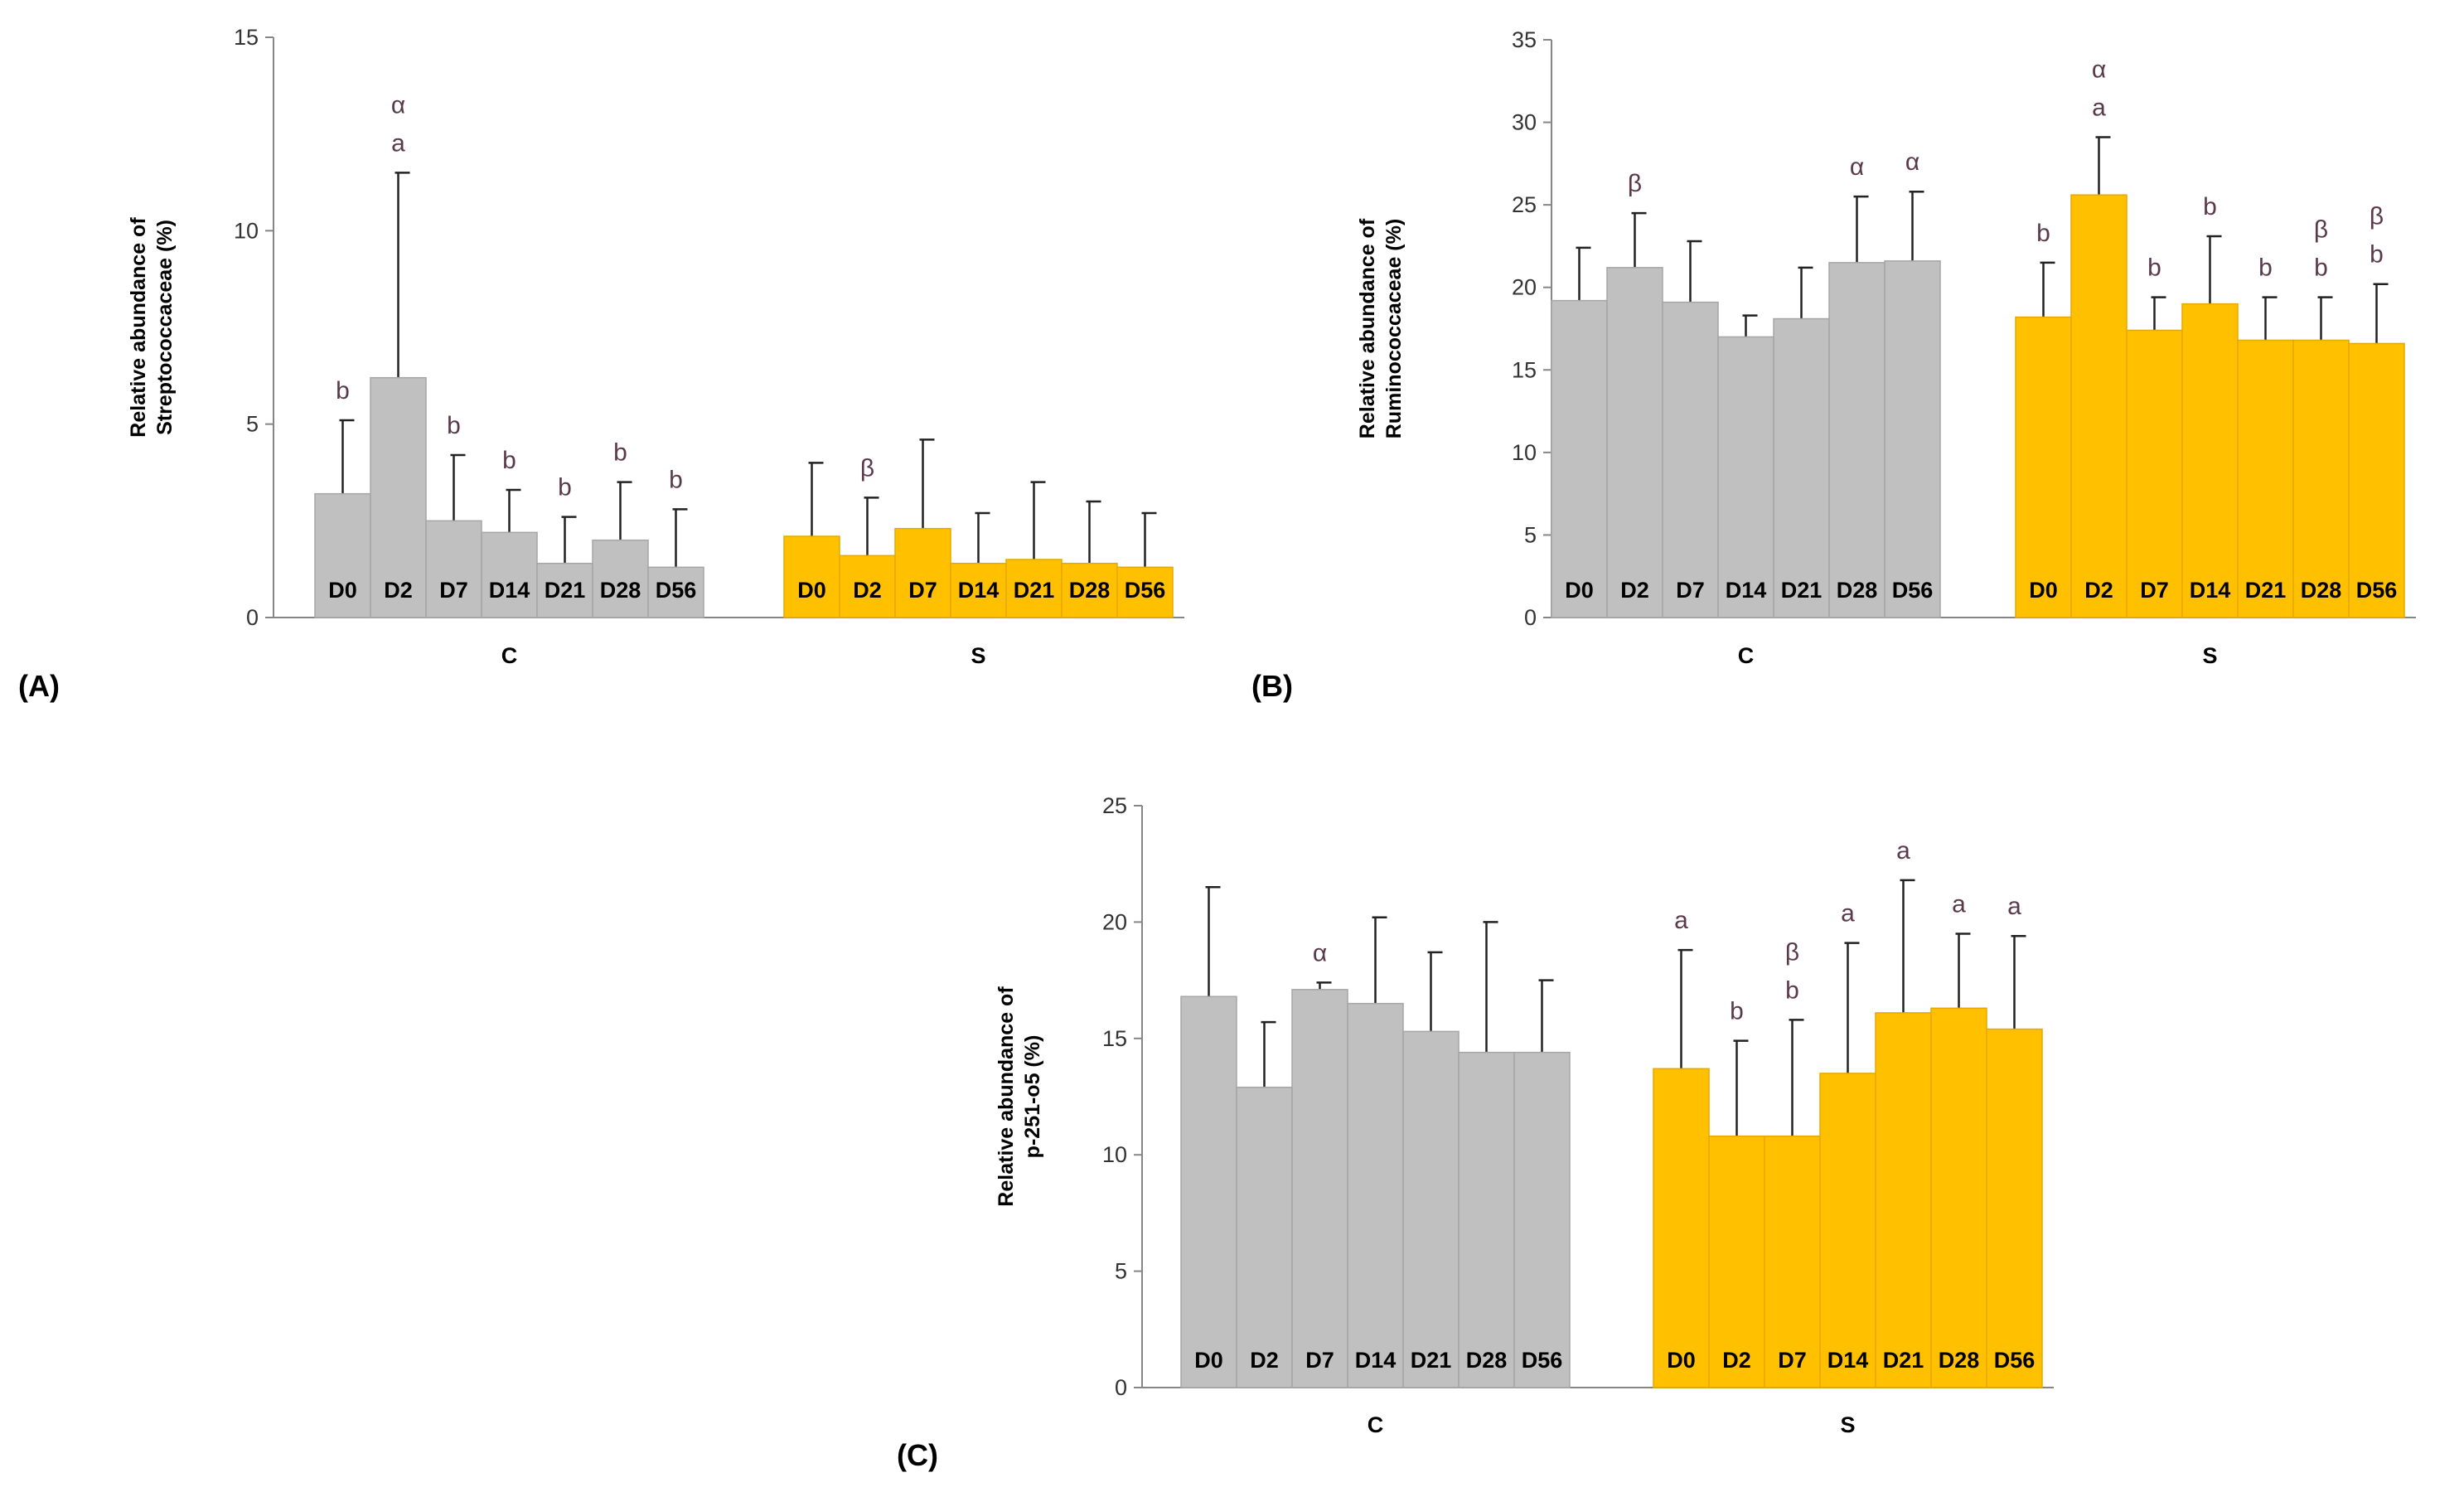 This screenshot has height=1492, width=2464. Describe the element at coordinates (1394, 328) in the screenshot. I see `y-axis-title: Ruminococcaceae (%)` at that location.